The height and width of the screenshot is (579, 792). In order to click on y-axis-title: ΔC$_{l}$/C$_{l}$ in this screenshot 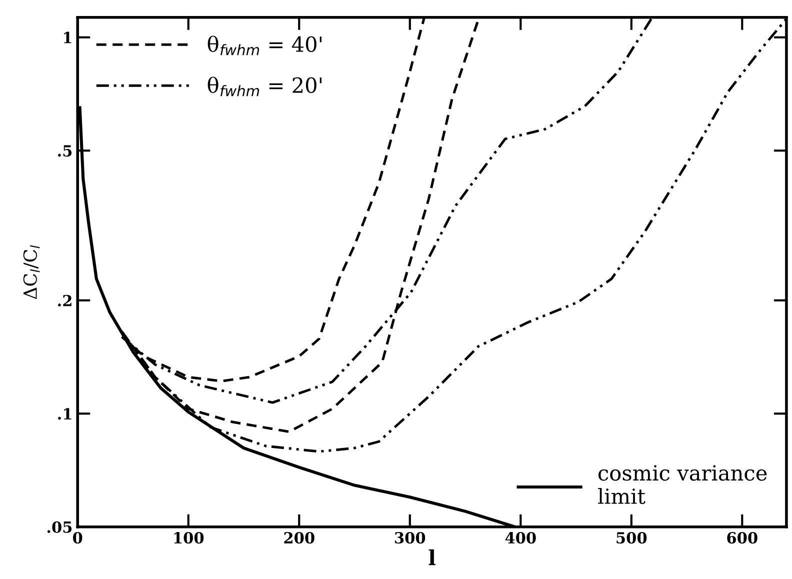, I will do `click(31, 272)`.